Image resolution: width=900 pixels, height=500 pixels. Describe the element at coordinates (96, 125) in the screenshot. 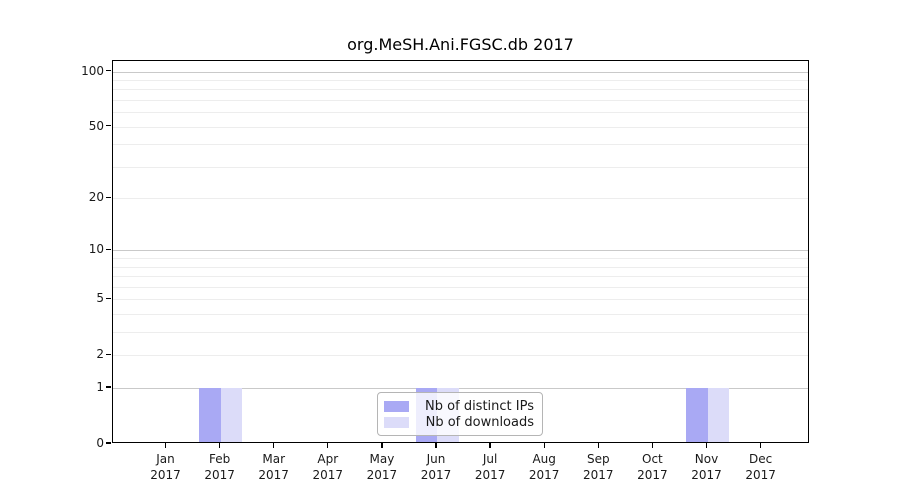

I see `y-axis-tick-label: 50` at that location.